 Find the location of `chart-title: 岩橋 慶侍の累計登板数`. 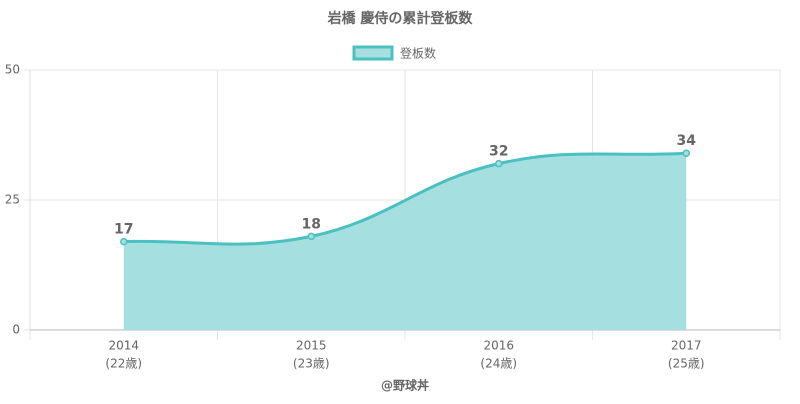

chart-title: 岩橋 慶侍の累計登板数 is located at coordinates (400, 18).